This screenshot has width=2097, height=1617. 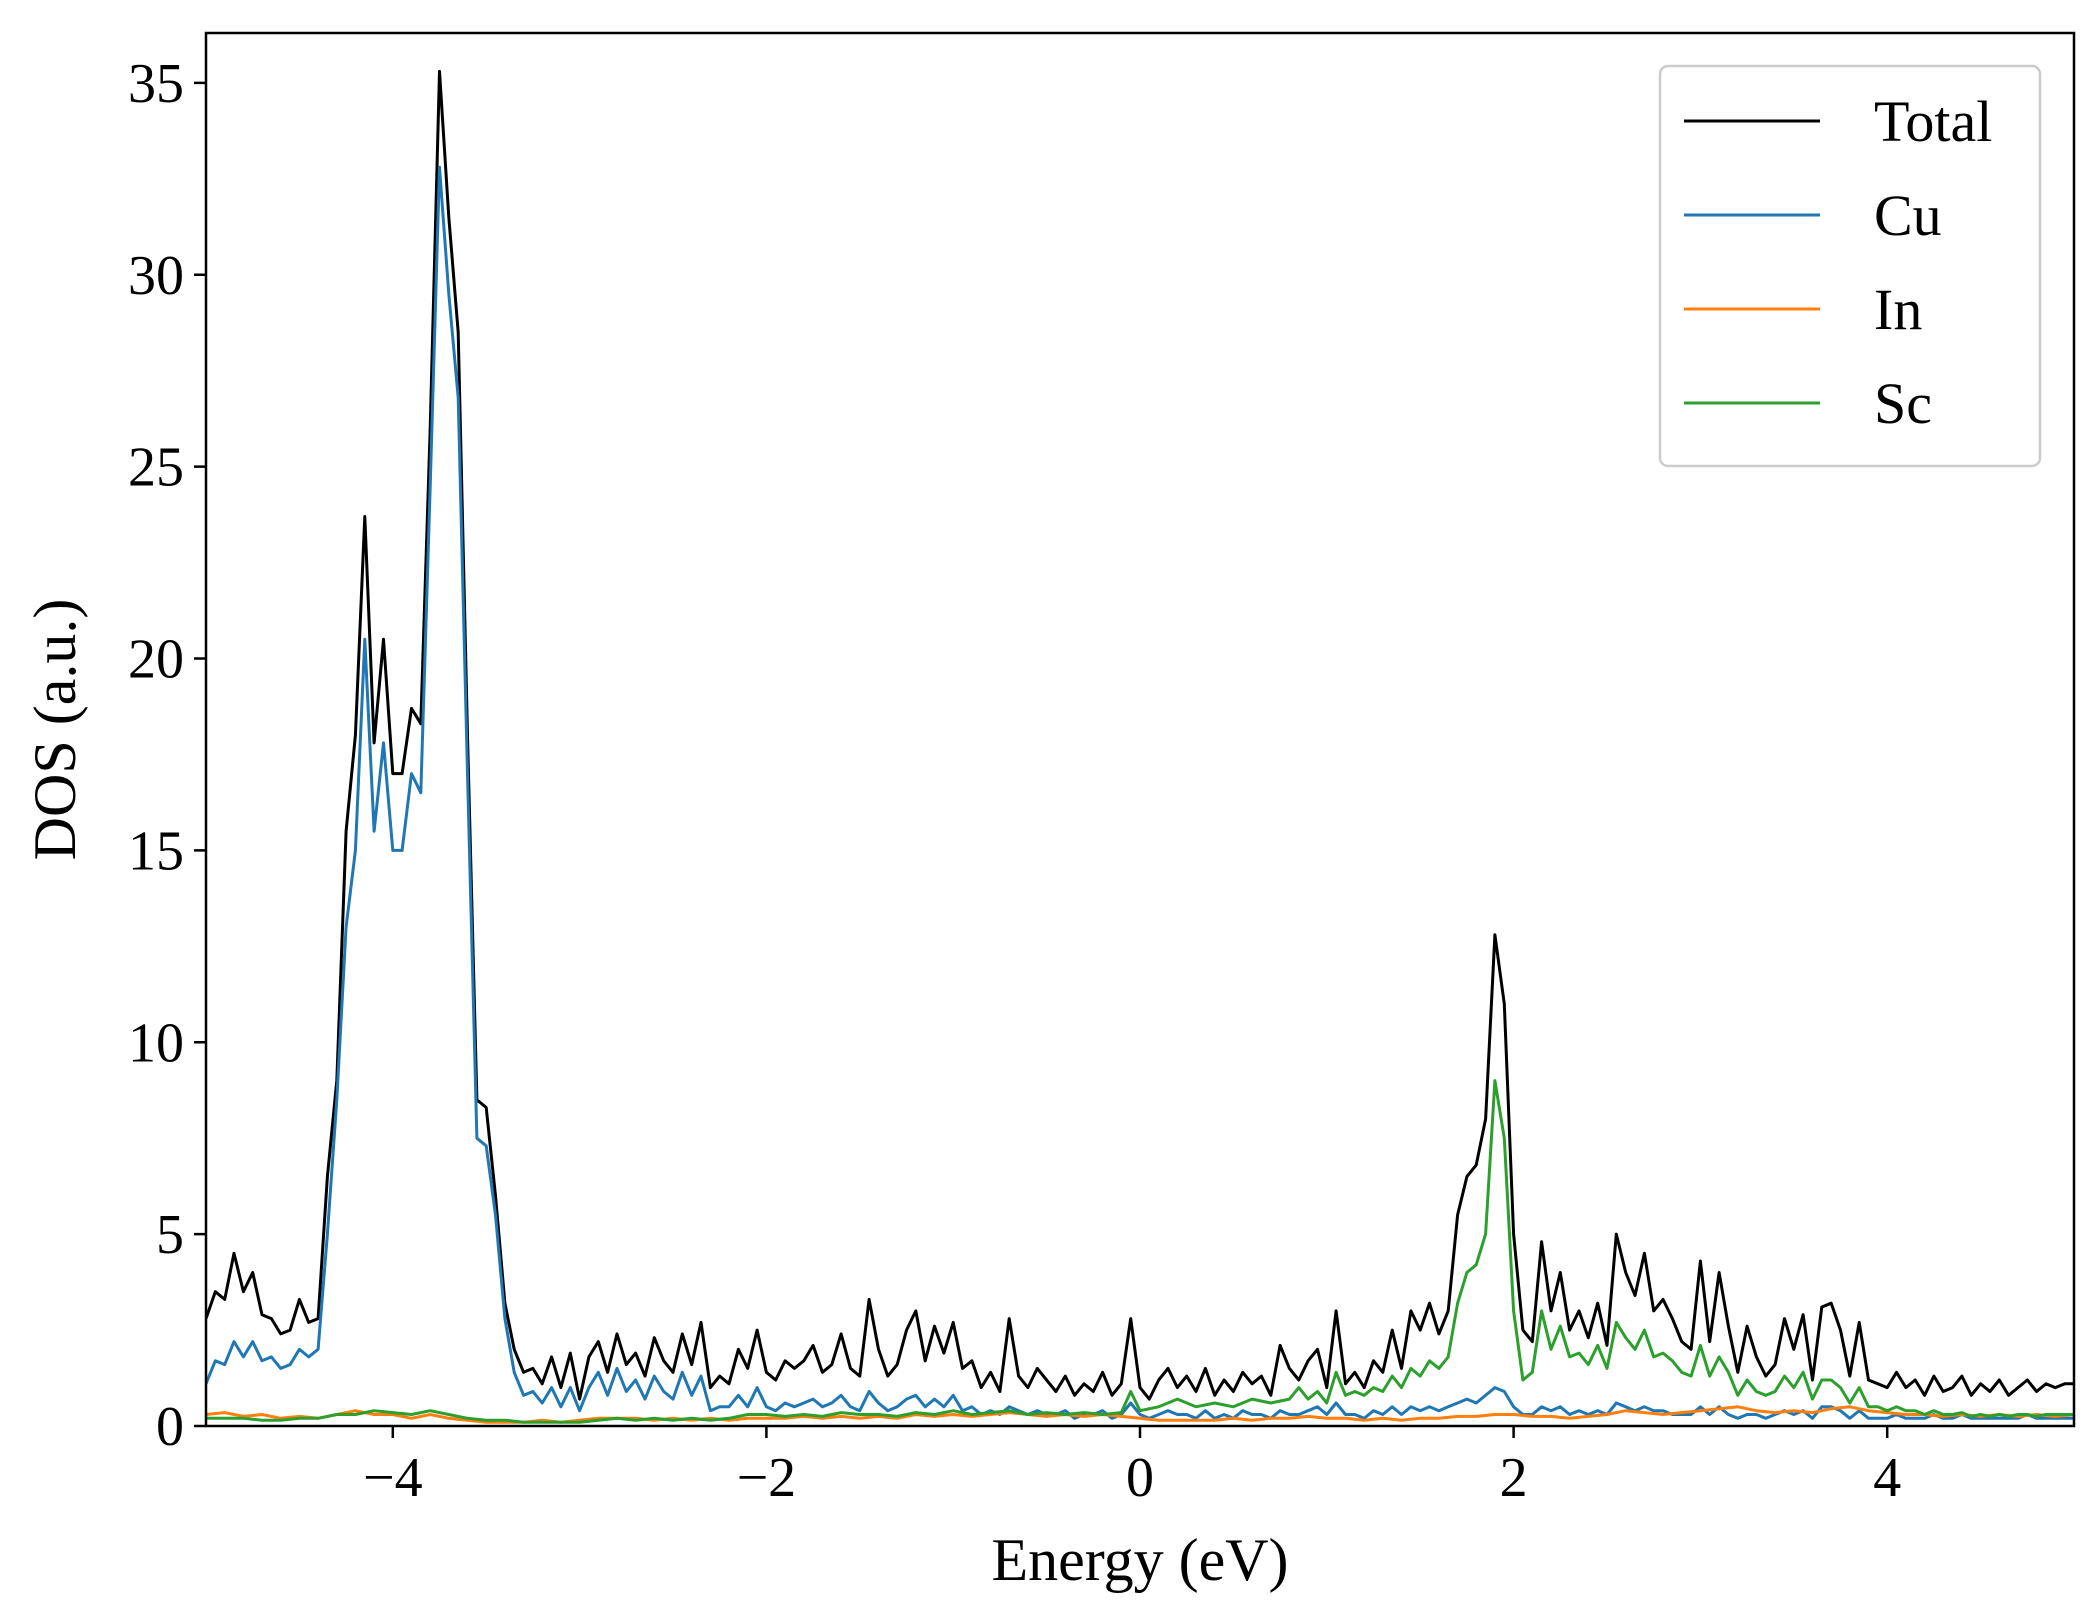 I want to click on y-tick-label: 10, so click(x=156, y=1043).